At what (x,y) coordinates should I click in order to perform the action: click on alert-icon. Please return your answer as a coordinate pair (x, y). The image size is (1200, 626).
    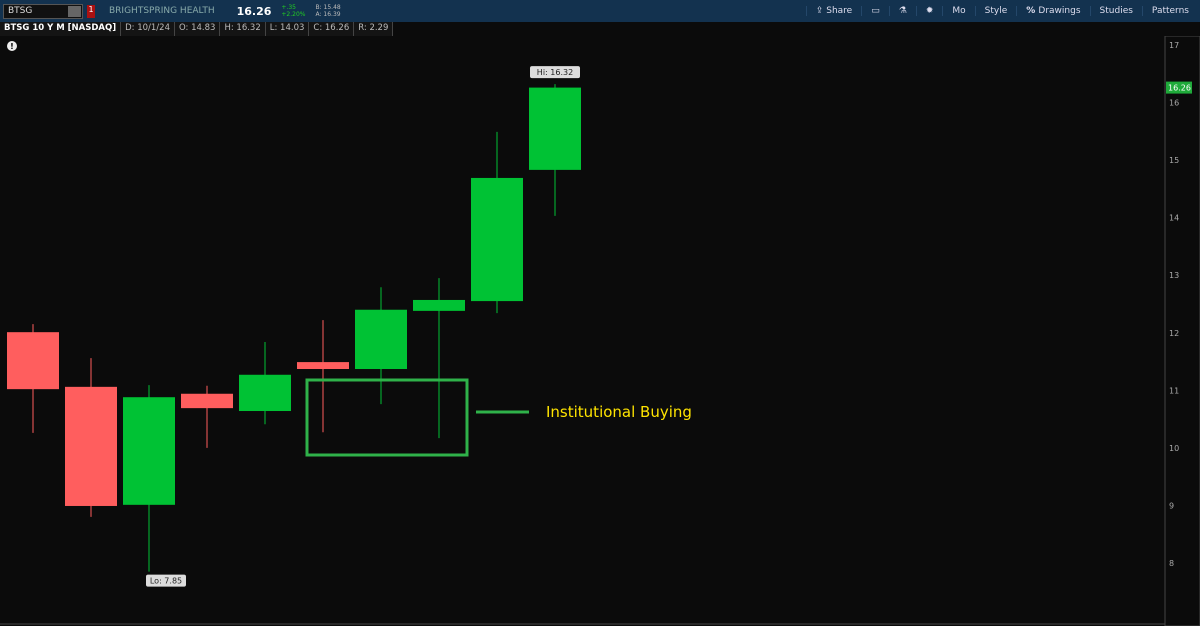
    Looking at the image, I should click on (12, 46).